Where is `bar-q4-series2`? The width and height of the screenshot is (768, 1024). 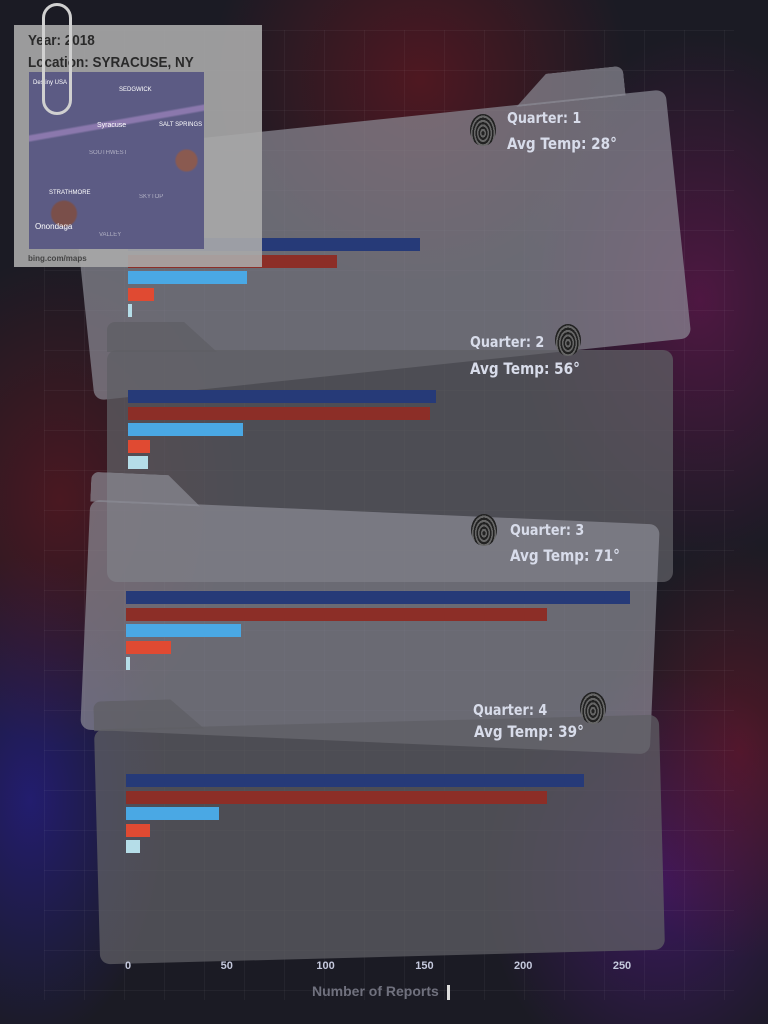 bar-q4-series2 is located at coordinates (336, 797).